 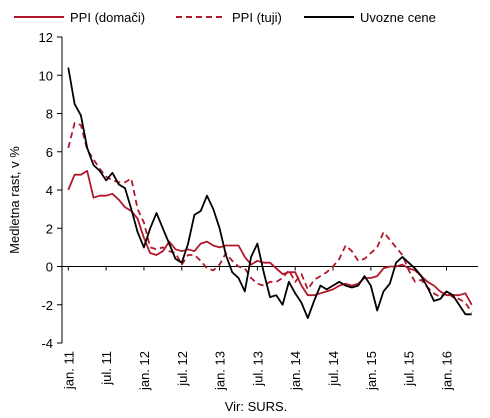 What do you see at coordinates (371, 371) in the screenshot?
I see `x-tick-label: jan. 15` at bounding box center [371, 371].